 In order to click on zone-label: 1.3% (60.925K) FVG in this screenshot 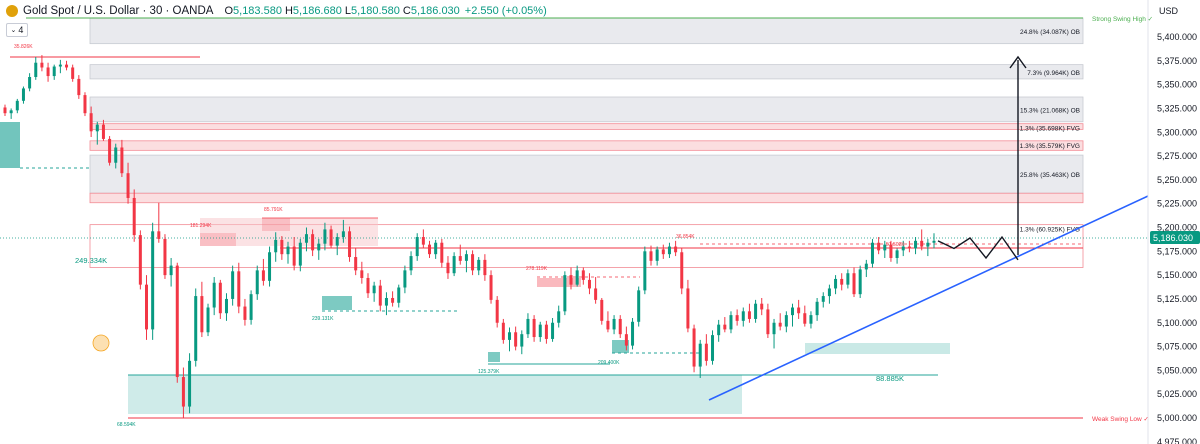, I will do `click(1050, 230)`.